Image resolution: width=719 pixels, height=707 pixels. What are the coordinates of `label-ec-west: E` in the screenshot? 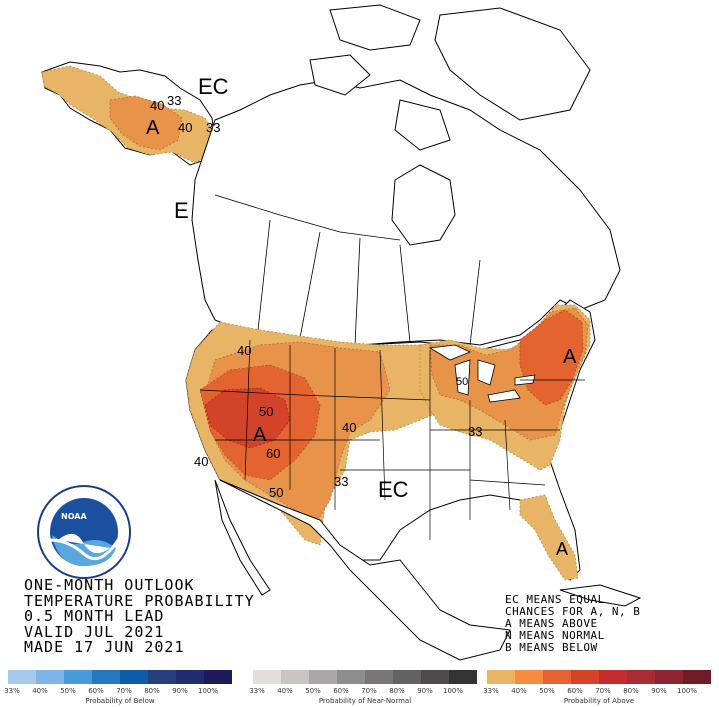 It's located at (181, 210).